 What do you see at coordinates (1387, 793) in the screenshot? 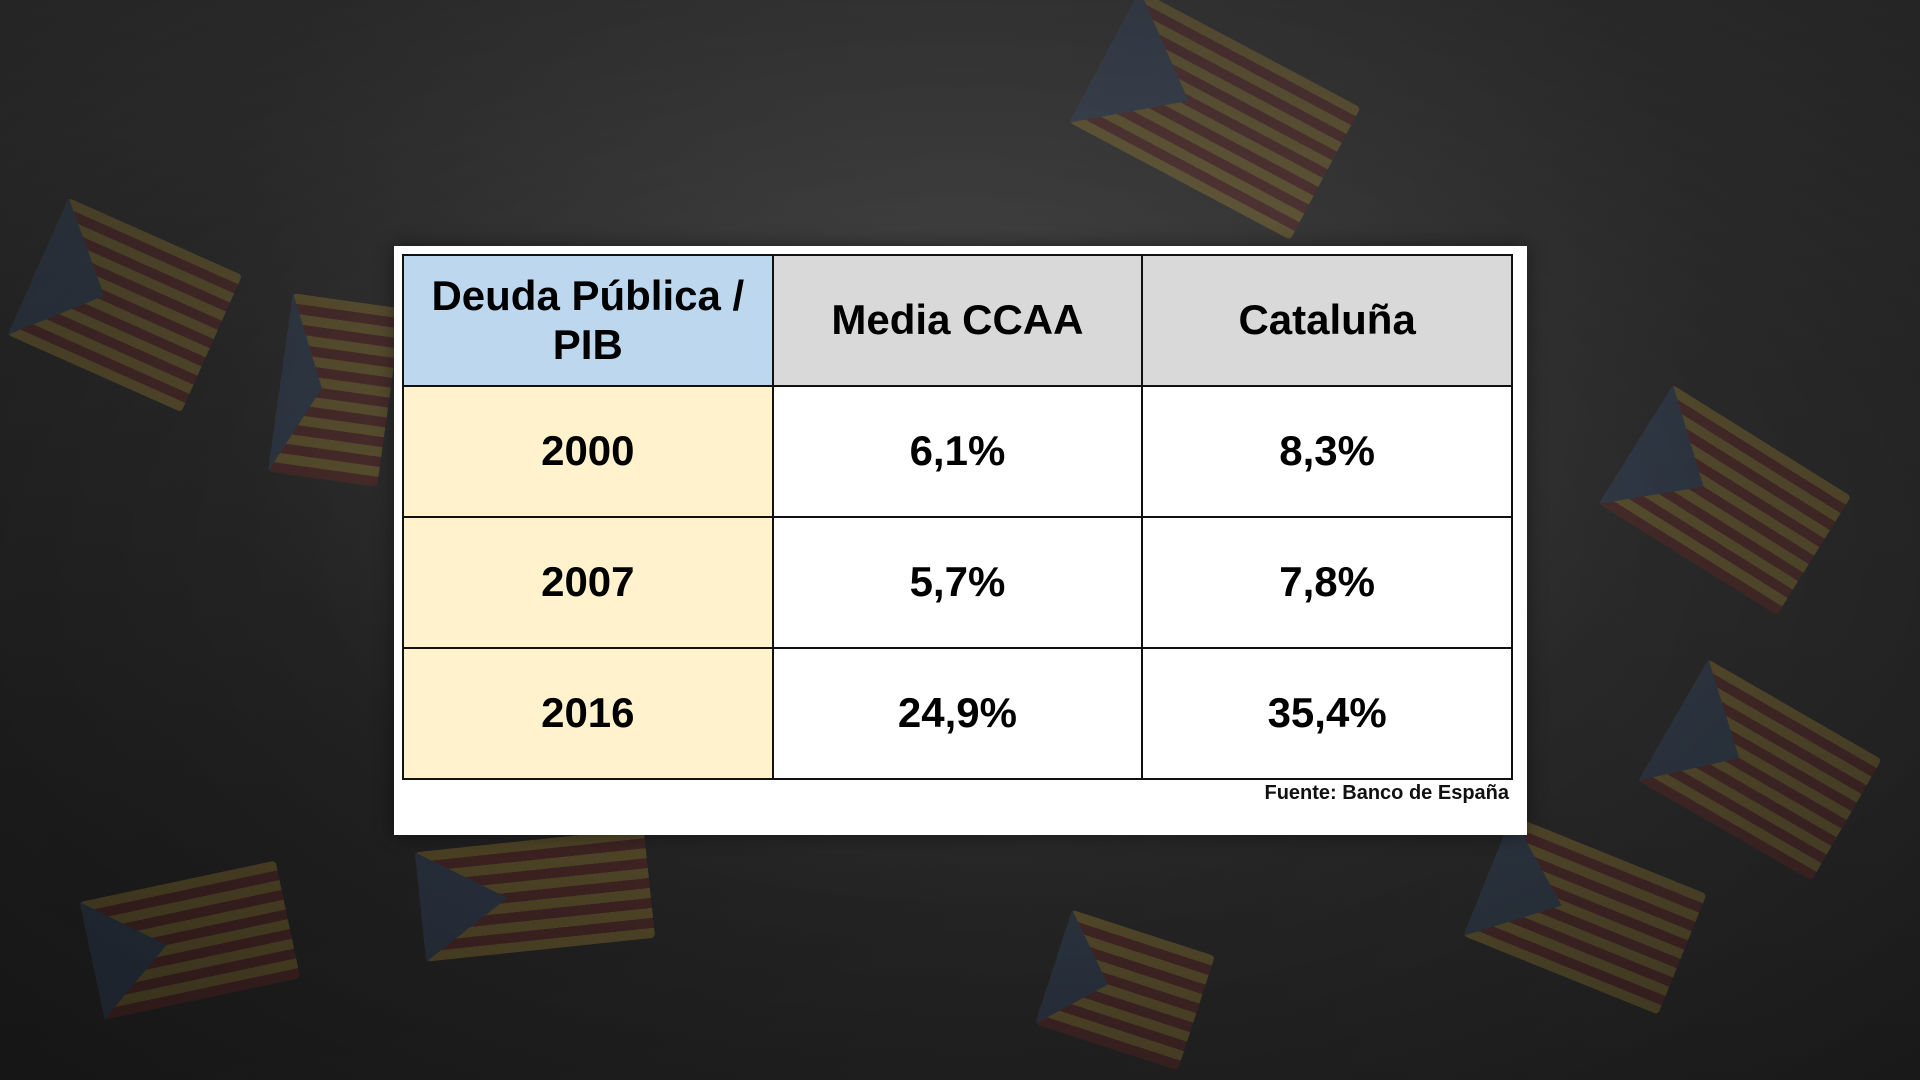
I see `source-note: Fuente: Banco de España` at bounding box center [1387, 793].